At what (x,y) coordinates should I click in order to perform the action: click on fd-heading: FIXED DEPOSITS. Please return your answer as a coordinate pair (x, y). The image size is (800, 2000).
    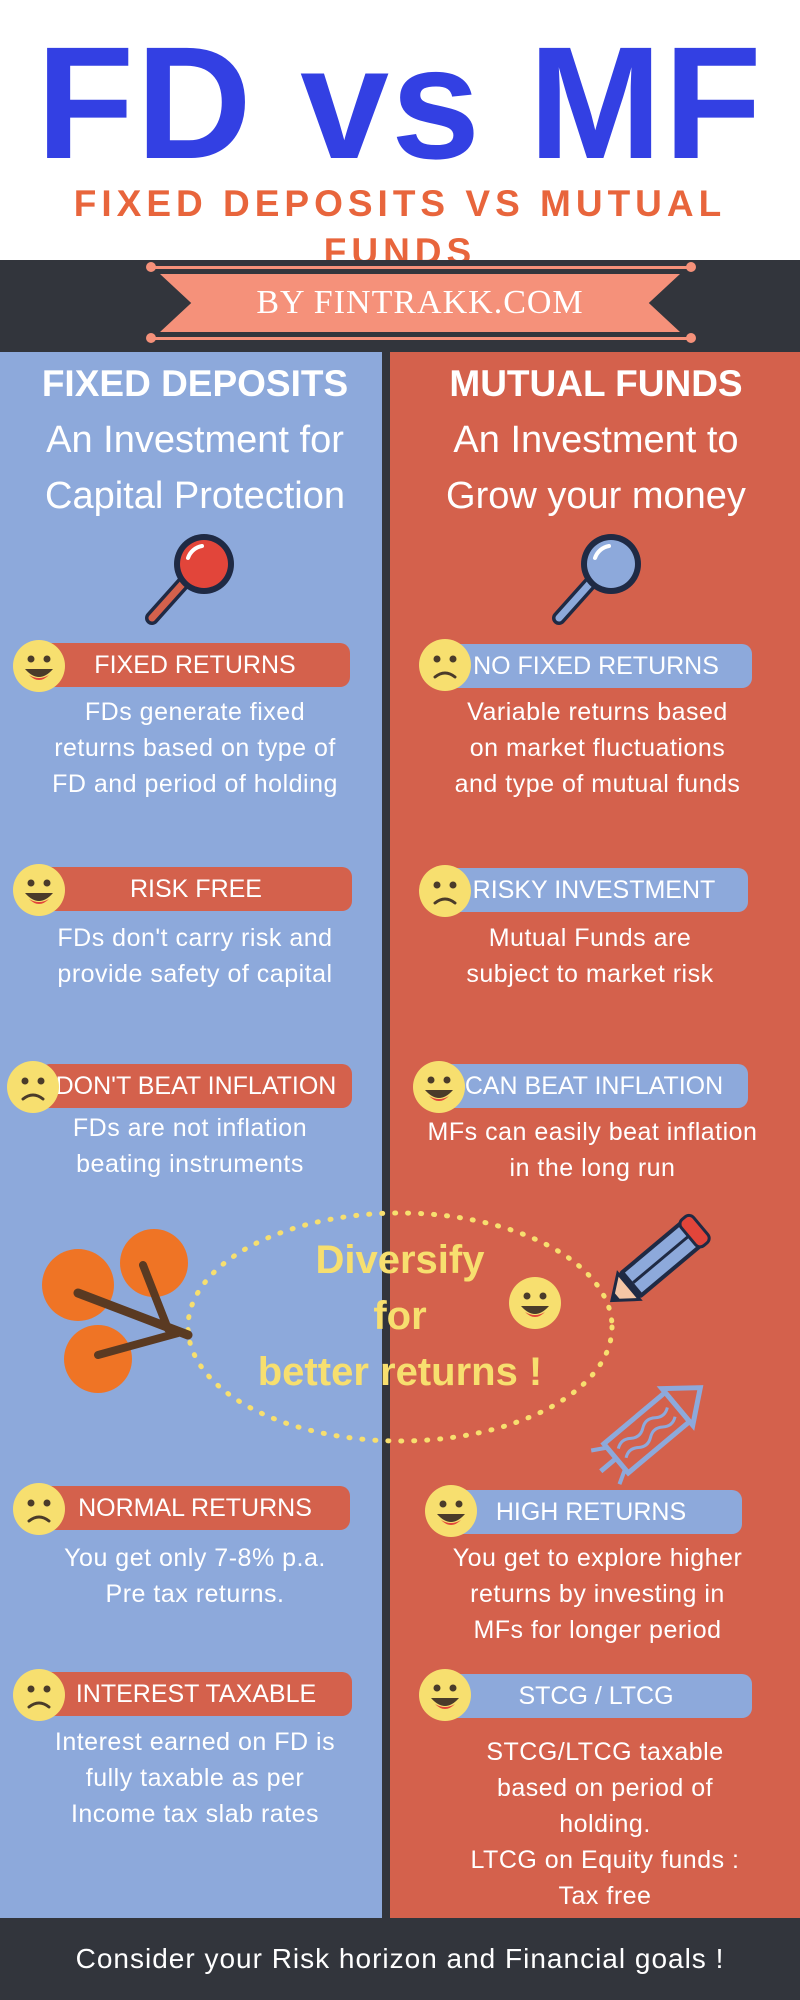
    Looking at the image, I should click on (195, 383).